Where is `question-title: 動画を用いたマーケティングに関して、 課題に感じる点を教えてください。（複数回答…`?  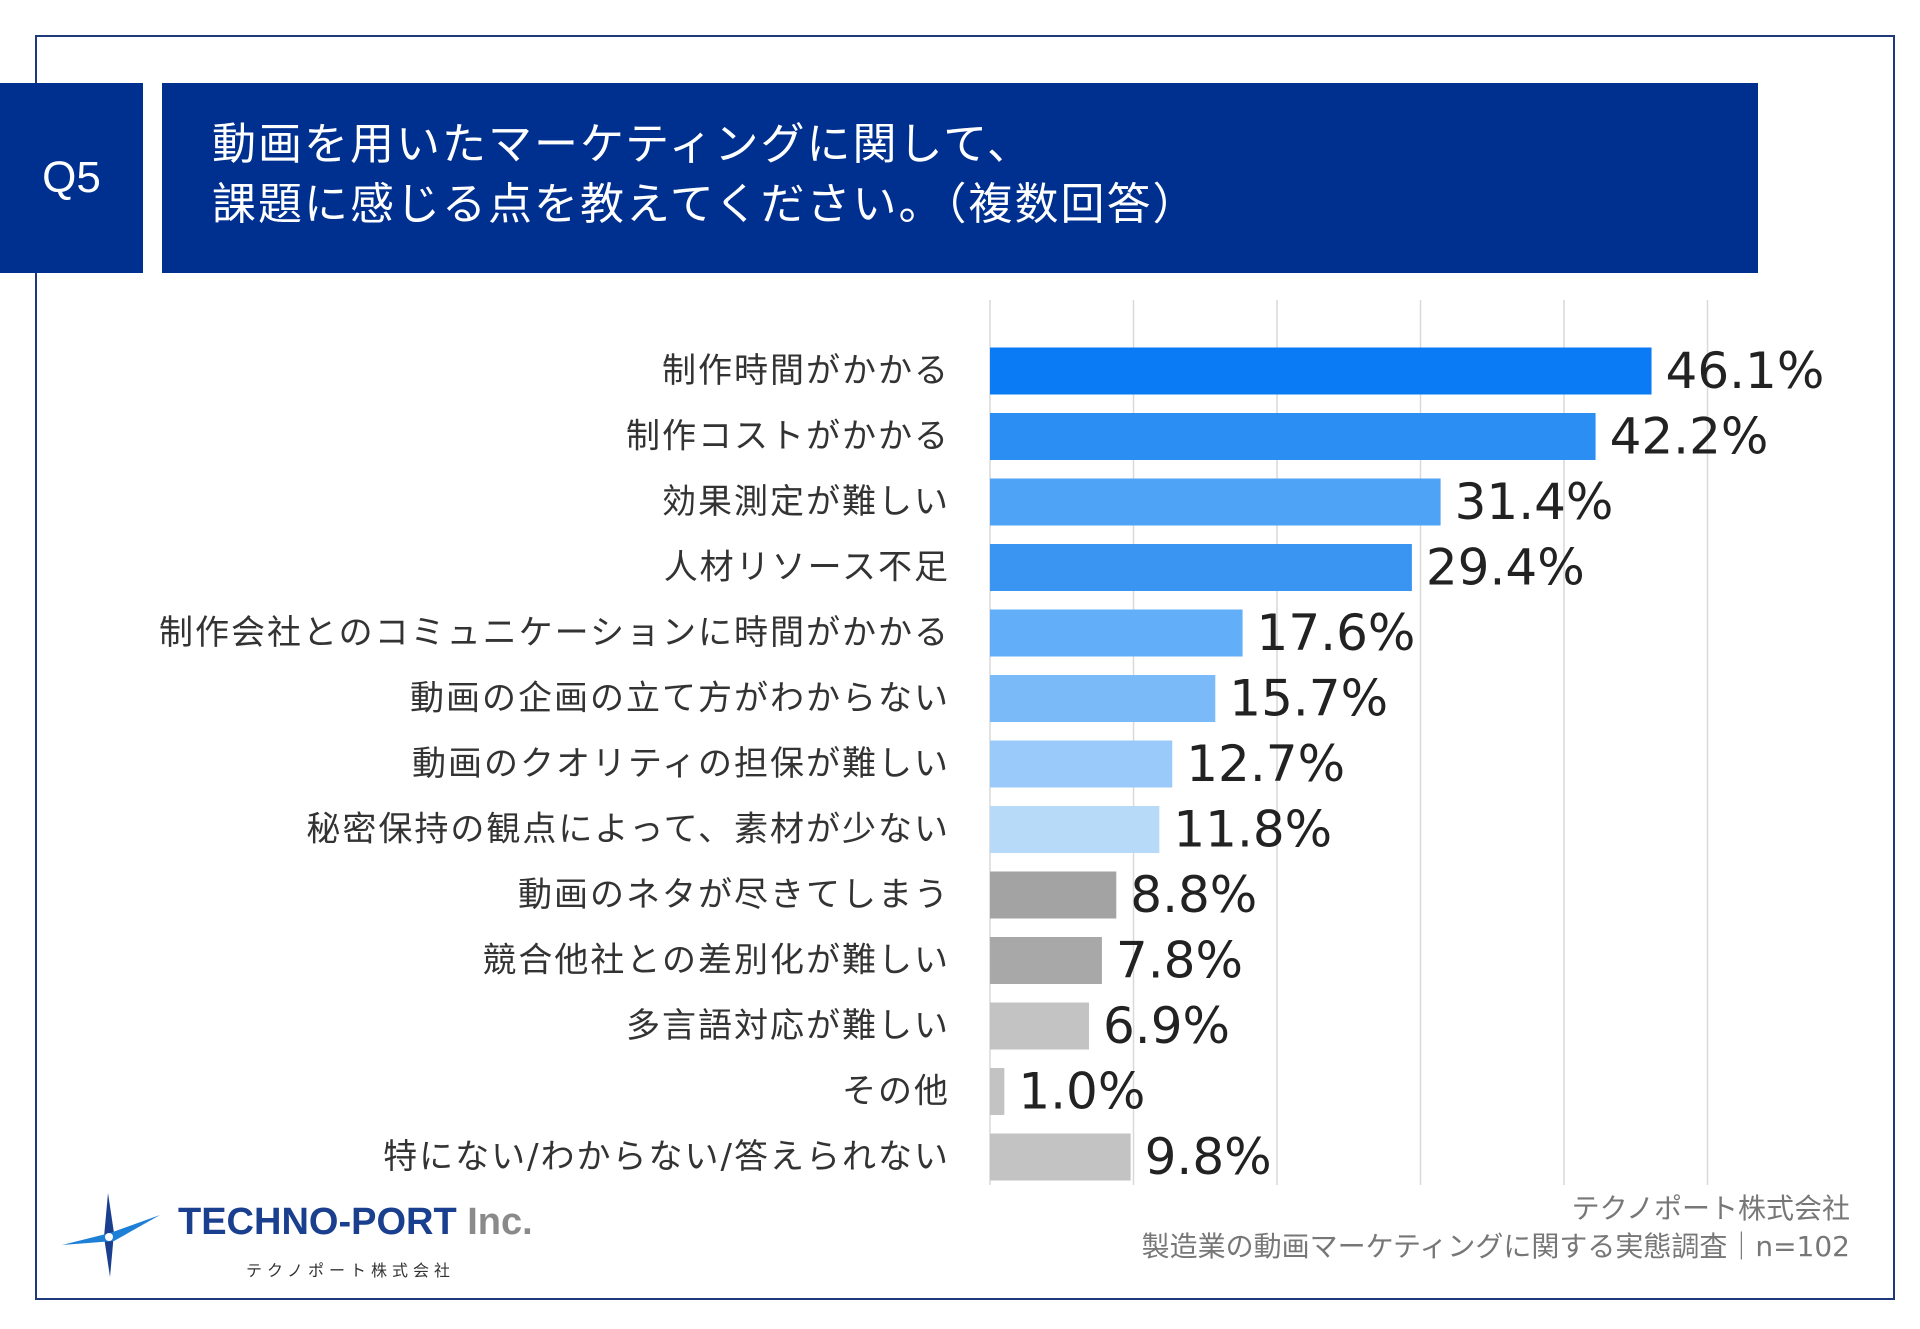 question-title: 動画を用いたマーケティングに関して、 課題に感じる点を教えてください。（複数回答… is located at coordinates (960, 178).